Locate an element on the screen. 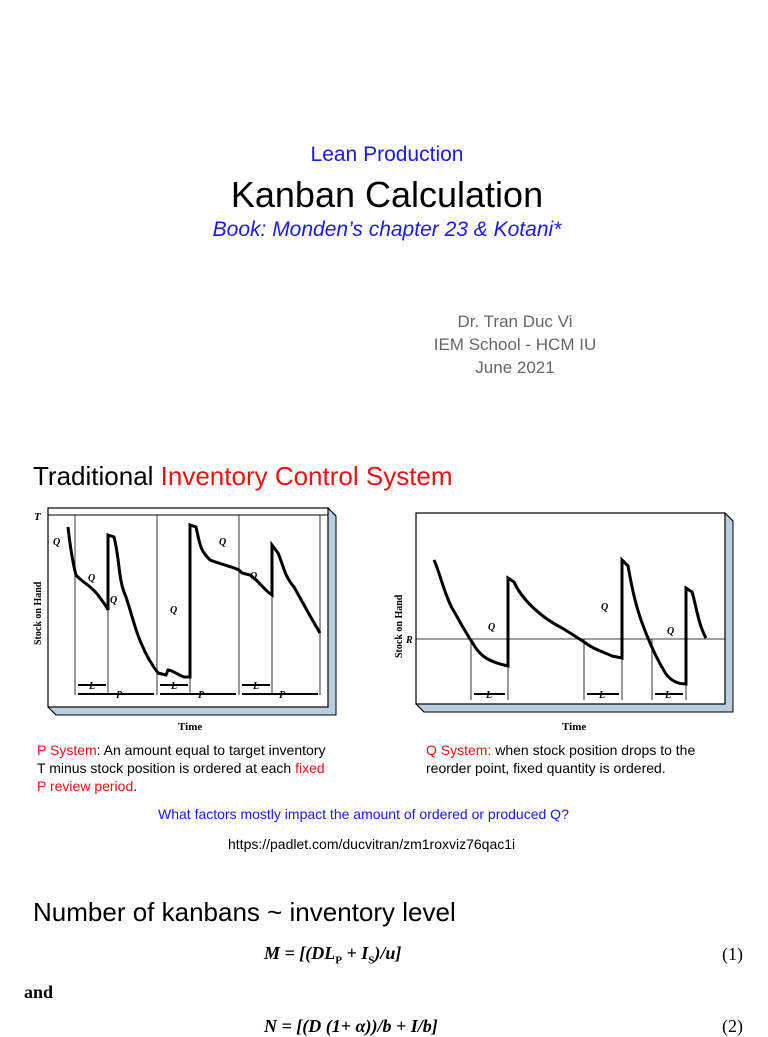  formula-2-number: (2) is located at coordinates (732, 1026).